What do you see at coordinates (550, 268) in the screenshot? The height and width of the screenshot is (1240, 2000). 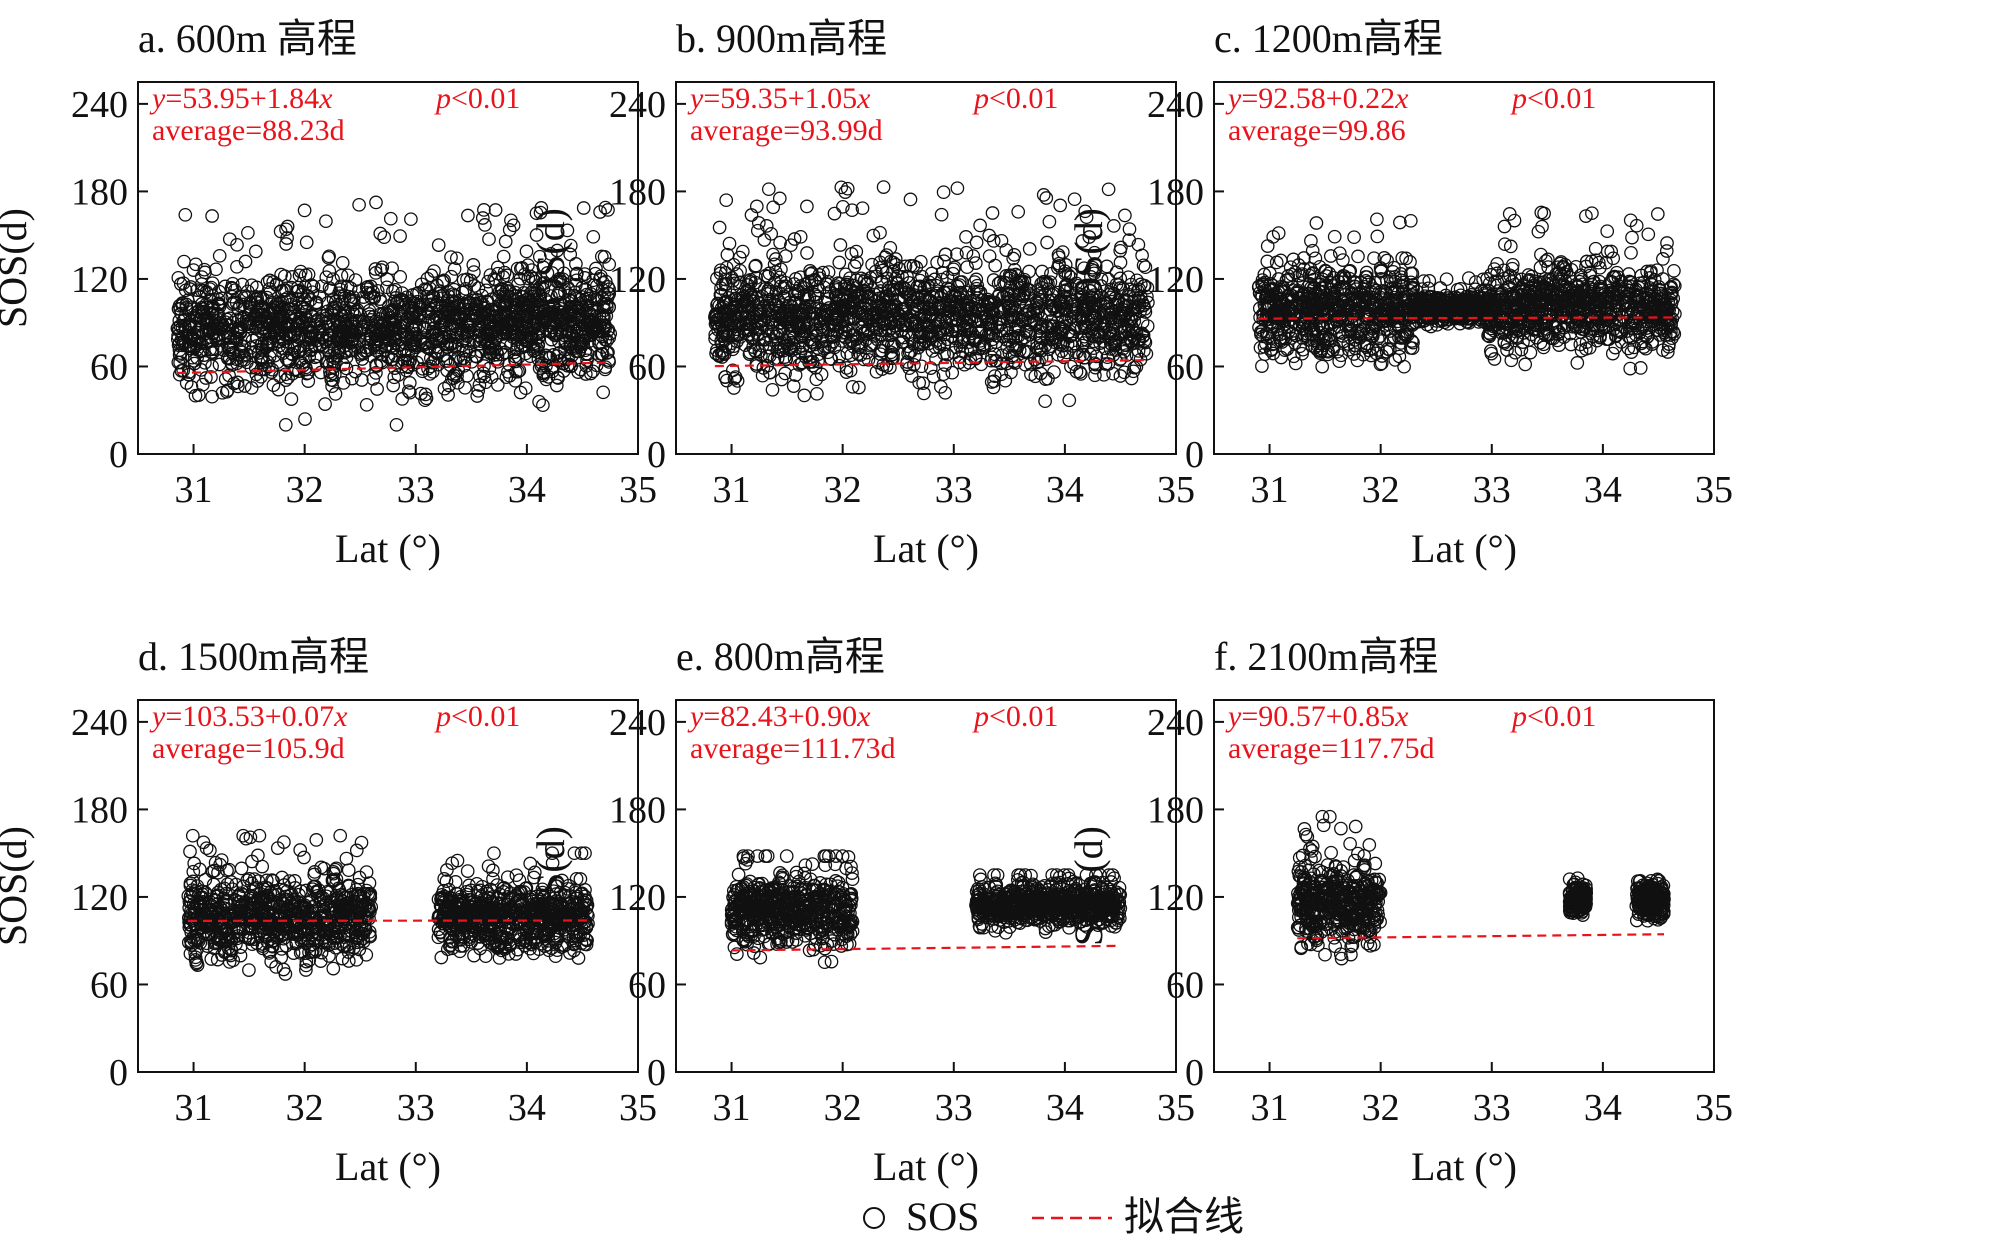 I see `y-axis-label: SOS(d)` at bounding box center [550, 268].